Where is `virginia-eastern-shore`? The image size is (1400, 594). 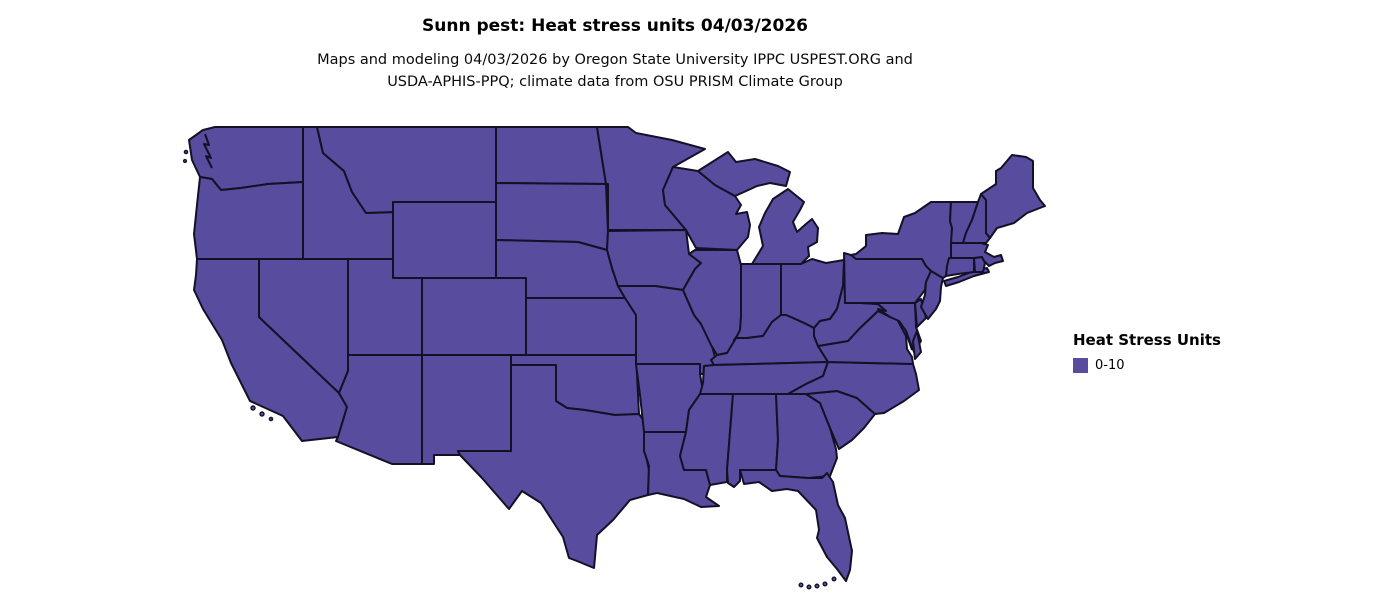
virginia-eastern-shore is located at coordinates (917, 345).